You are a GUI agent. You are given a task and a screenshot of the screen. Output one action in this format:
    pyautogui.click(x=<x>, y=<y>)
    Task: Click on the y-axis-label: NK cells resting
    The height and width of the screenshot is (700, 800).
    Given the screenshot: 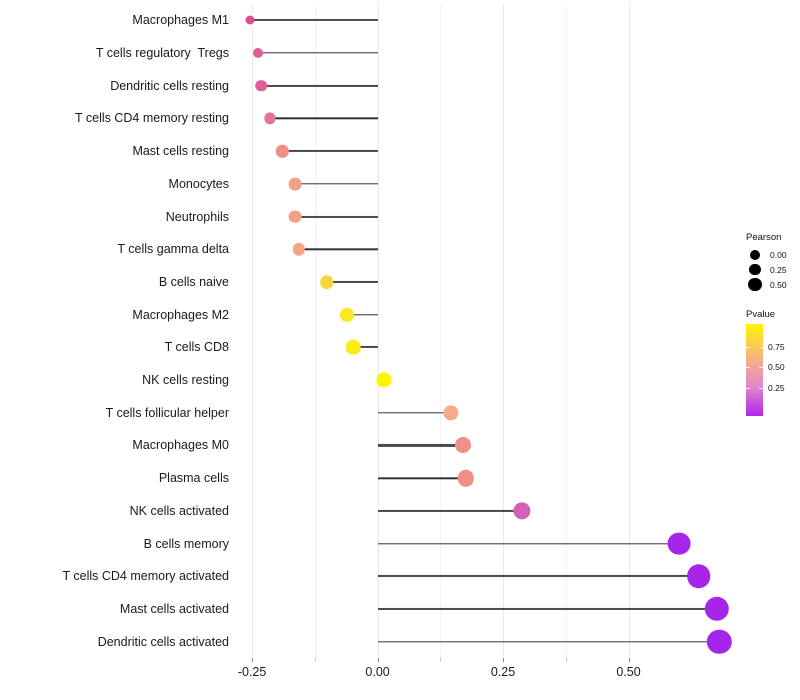 What is the action you would take?
    pyautogui.click(x=185, y=379)
    